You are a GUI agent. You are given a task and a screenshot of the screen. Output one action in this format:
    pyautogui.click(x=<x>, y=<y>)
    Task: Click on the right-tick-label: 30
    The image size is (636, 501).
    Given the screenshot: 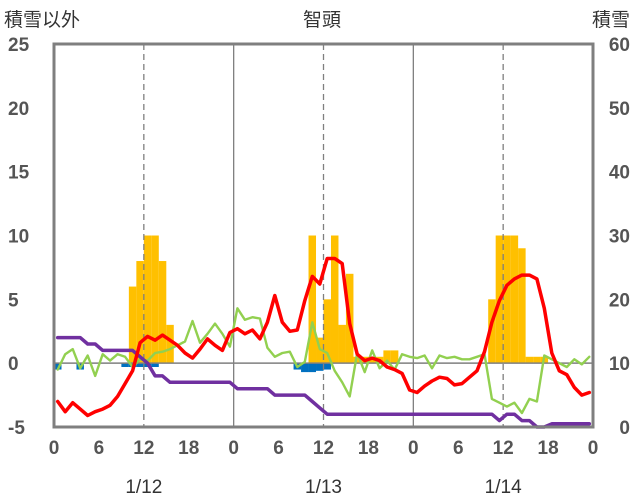 What is the action you would take?
    pyautogui.click(x=619, y=237)
    